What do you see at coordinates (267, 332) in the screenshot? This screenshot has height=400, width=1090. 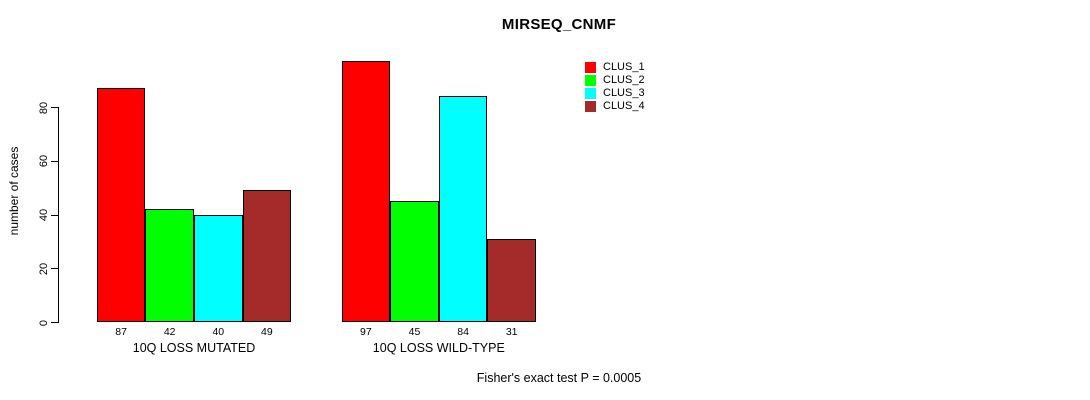 I see `bar-value-label: 49` at bounding box center [267, 332].